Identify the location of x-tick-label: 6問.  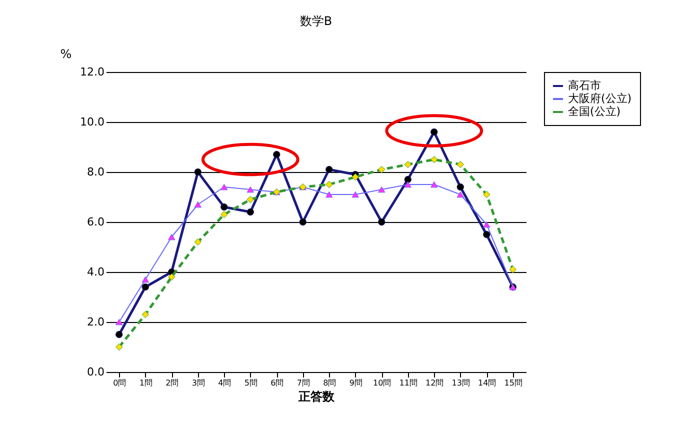
(277, 383).